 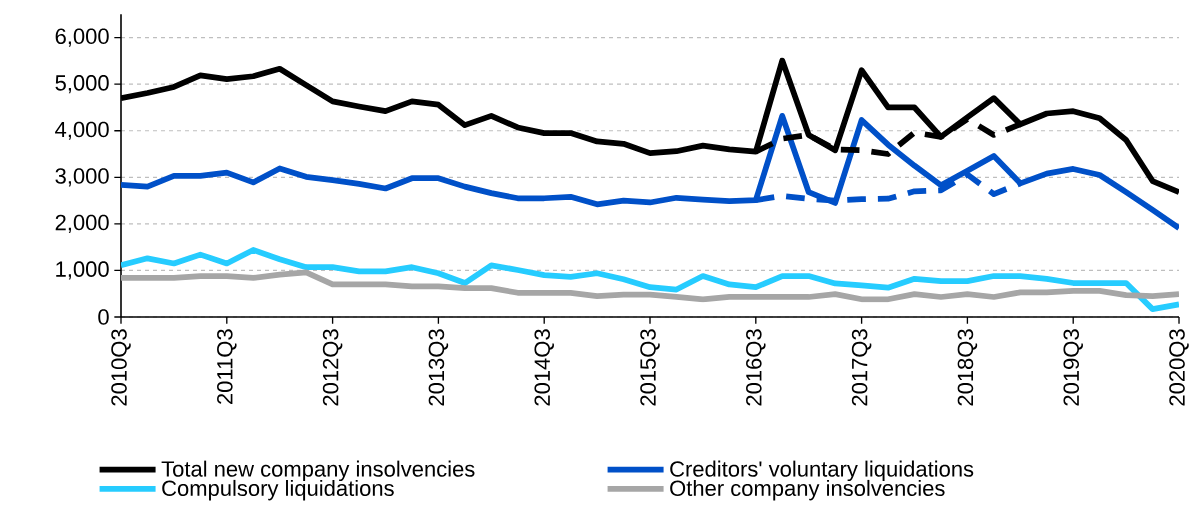 What do you see at coordinates (861, 367) in the screenshot?
I see `x-tick-label: 2017Q3` at bounding box center [861, 367].